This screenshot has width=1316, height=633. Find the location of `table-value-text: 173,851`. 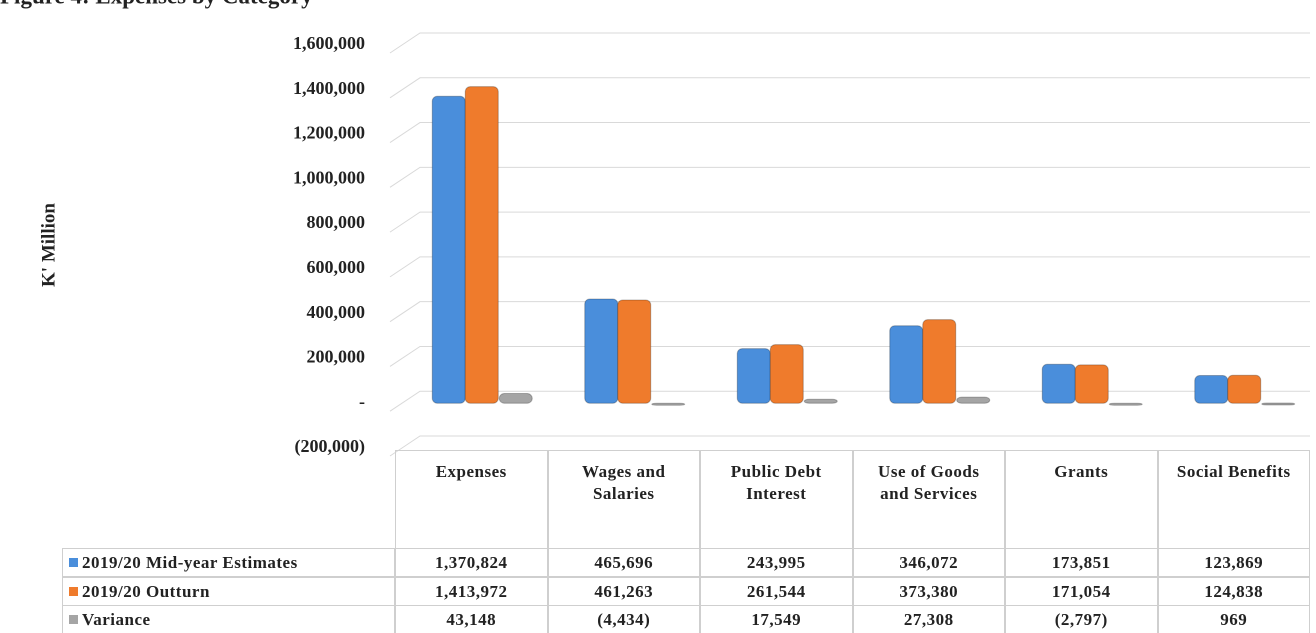

table-value-text: 173,851 is located at coordinates (1081, 562).